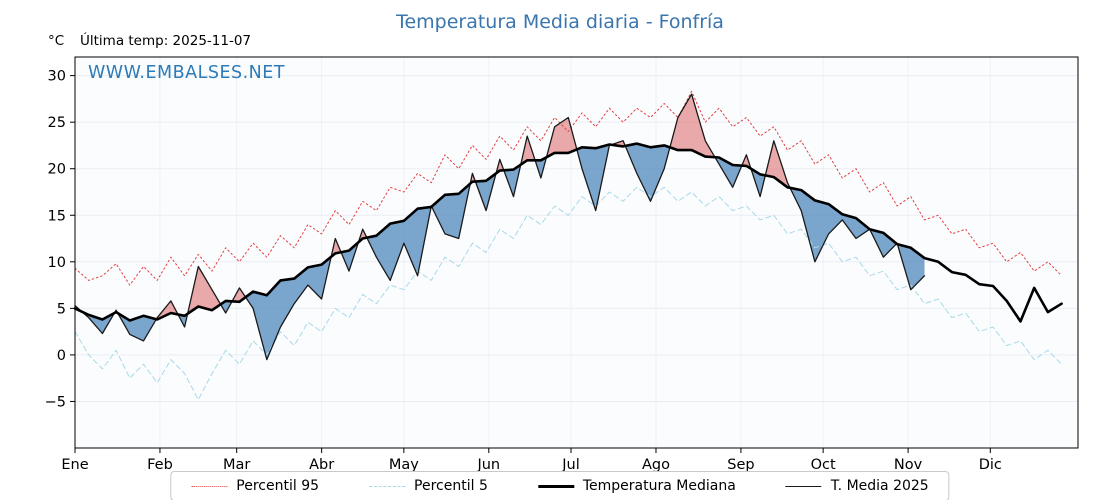  What do you see at coordinates (209, 486) in the screenshot?
I see `percentil-95-line-icon` at bounding box center [209, 486].